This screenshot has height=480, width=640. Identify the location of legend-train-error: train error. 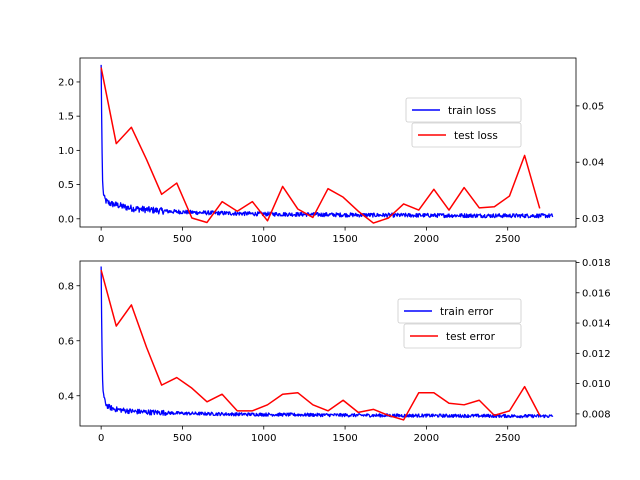
(459, 311).